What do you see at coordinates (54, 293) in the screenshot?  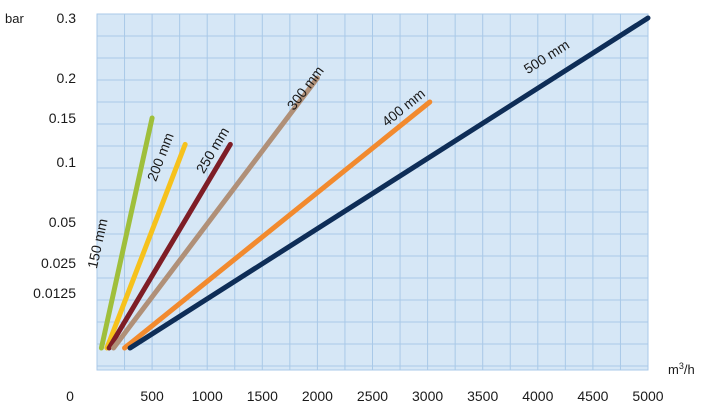 I see `y-tick-label: 0.0125` at bounding box center [54, 293].